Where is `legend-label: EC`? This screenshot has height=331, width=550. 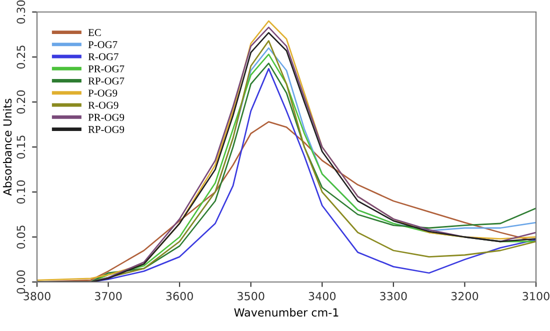 legend-label: EC is located at coordinates (94, 32).